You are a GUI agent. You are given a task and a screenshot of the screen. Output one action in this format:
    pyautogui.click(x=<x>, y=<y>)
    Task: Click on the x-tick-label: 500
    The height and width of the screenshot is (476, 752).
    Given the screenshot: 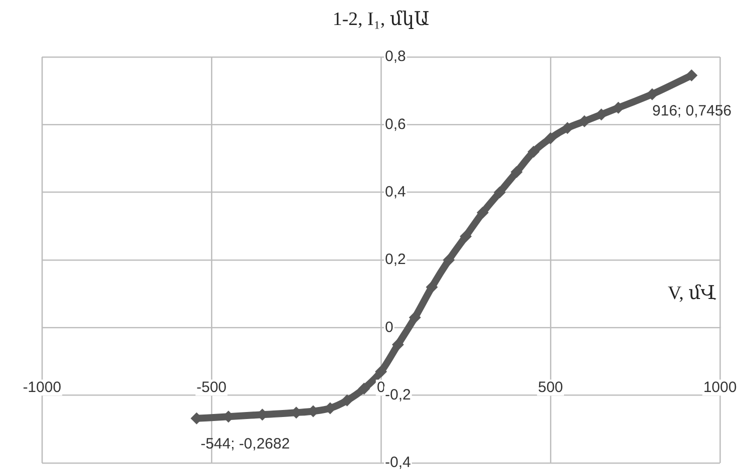 What is the action you would take?
    pyautogui.click(x=551, y=387)
    